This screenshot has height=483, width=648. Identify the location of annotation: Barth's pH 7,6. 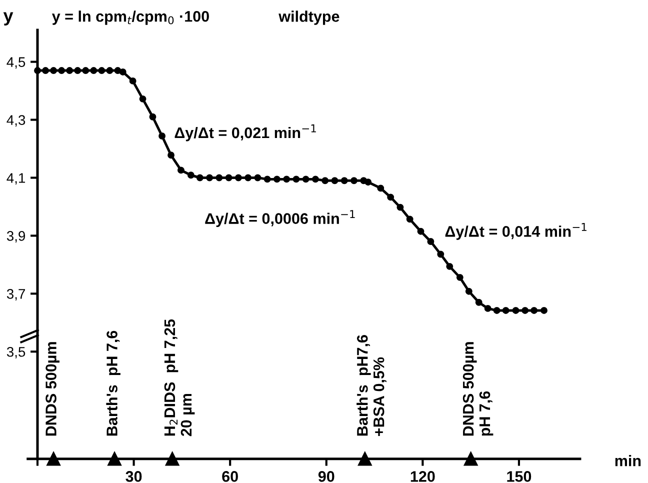
(113, 383).